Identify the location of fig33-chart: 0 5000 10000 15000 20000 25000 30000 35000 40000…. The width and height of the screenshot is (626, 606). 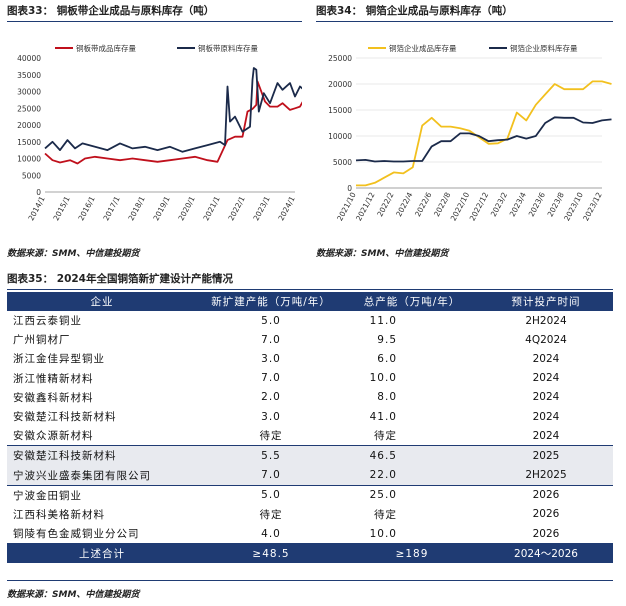
(159, 133).